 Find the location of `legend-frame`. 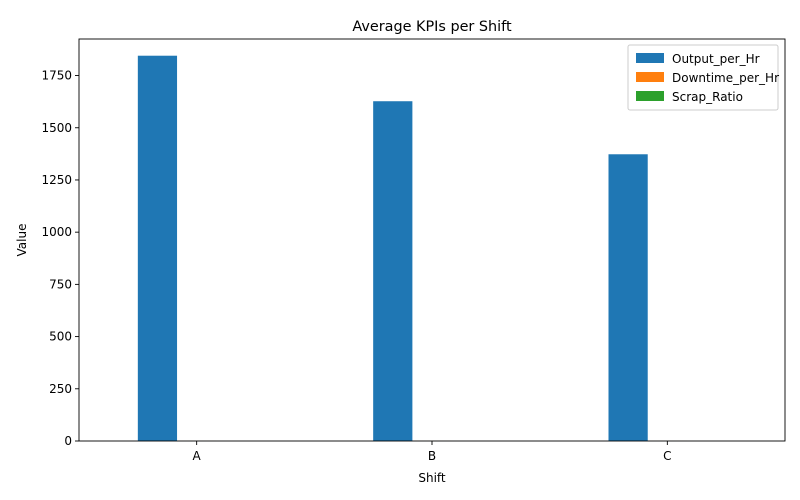

legend-frame is located at coordinates (703, 77).